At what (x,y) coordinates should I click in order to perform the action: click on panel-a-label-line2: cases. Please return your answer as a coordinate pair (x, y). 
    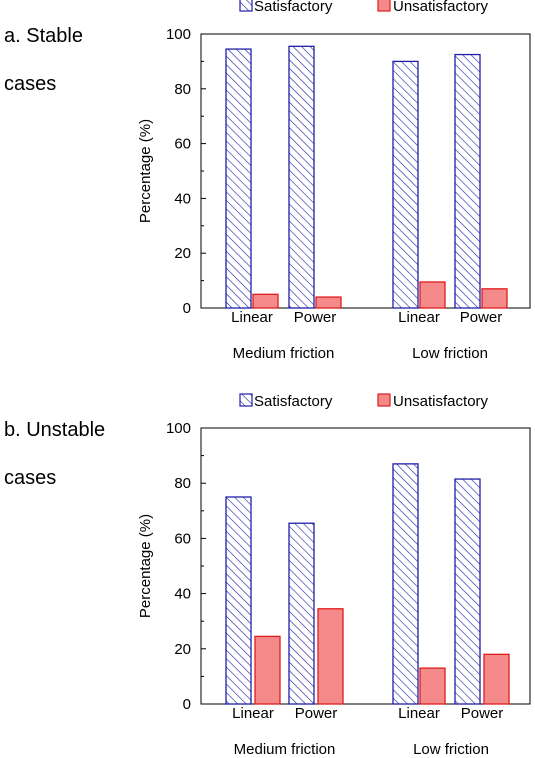
    Looking at the image, I should click on (30, 84).